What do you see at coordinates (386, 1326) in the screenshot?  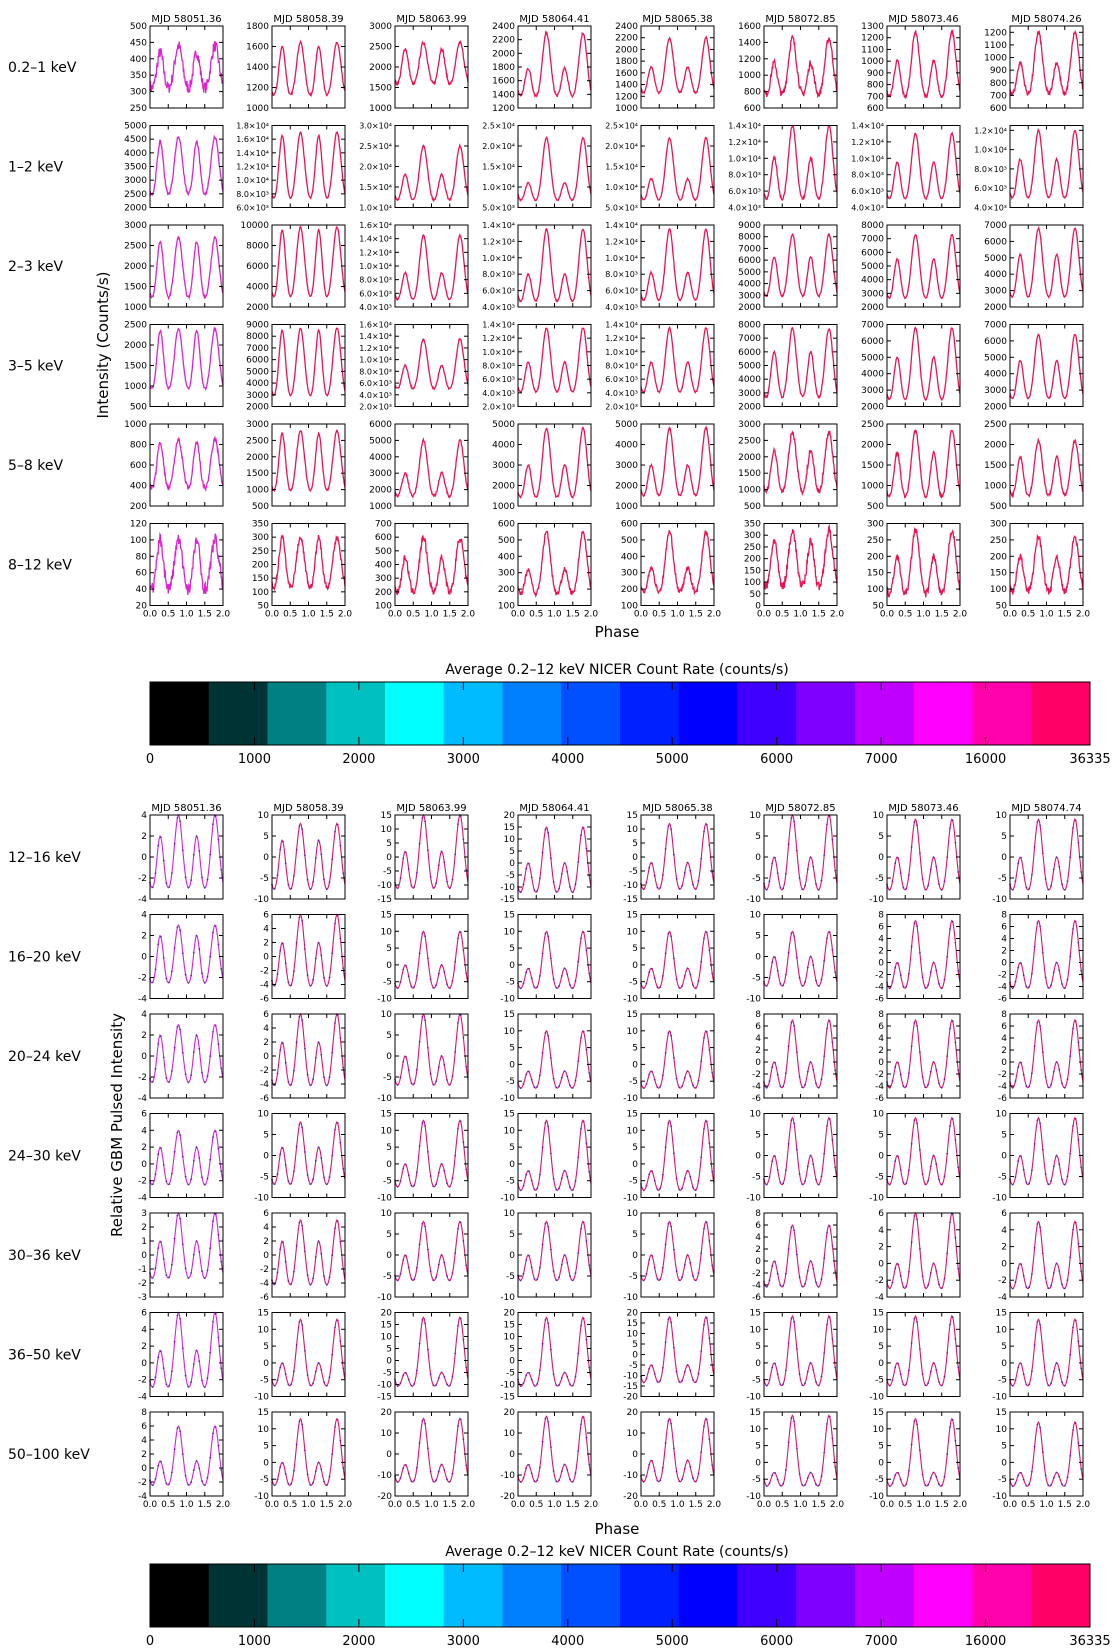 I see `y-tick-label: 15` at bounding box center [386, 1326].